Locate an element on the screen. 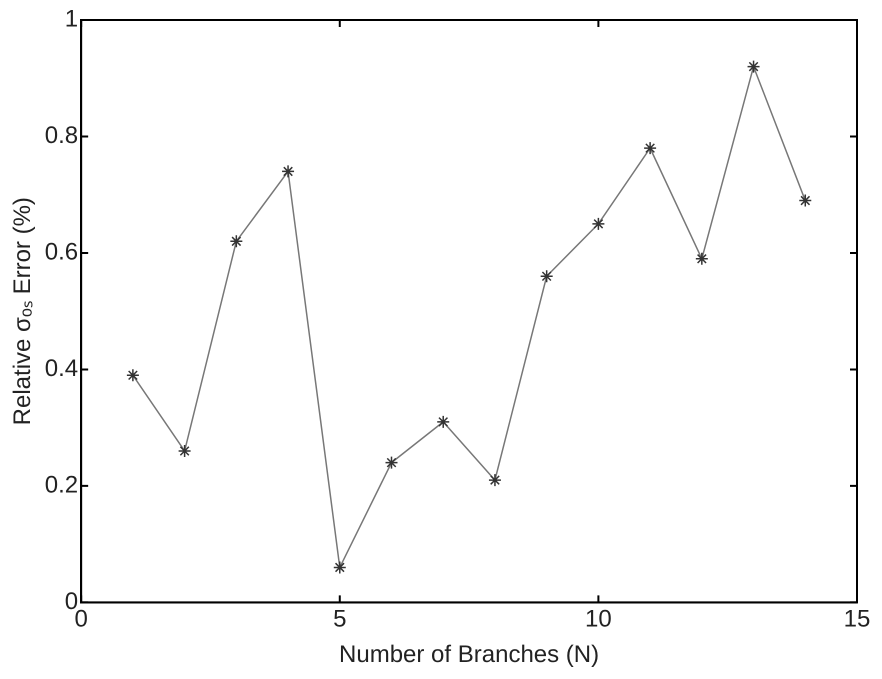  y-tick-label: 0.4 is located at coordinates (61, 368).